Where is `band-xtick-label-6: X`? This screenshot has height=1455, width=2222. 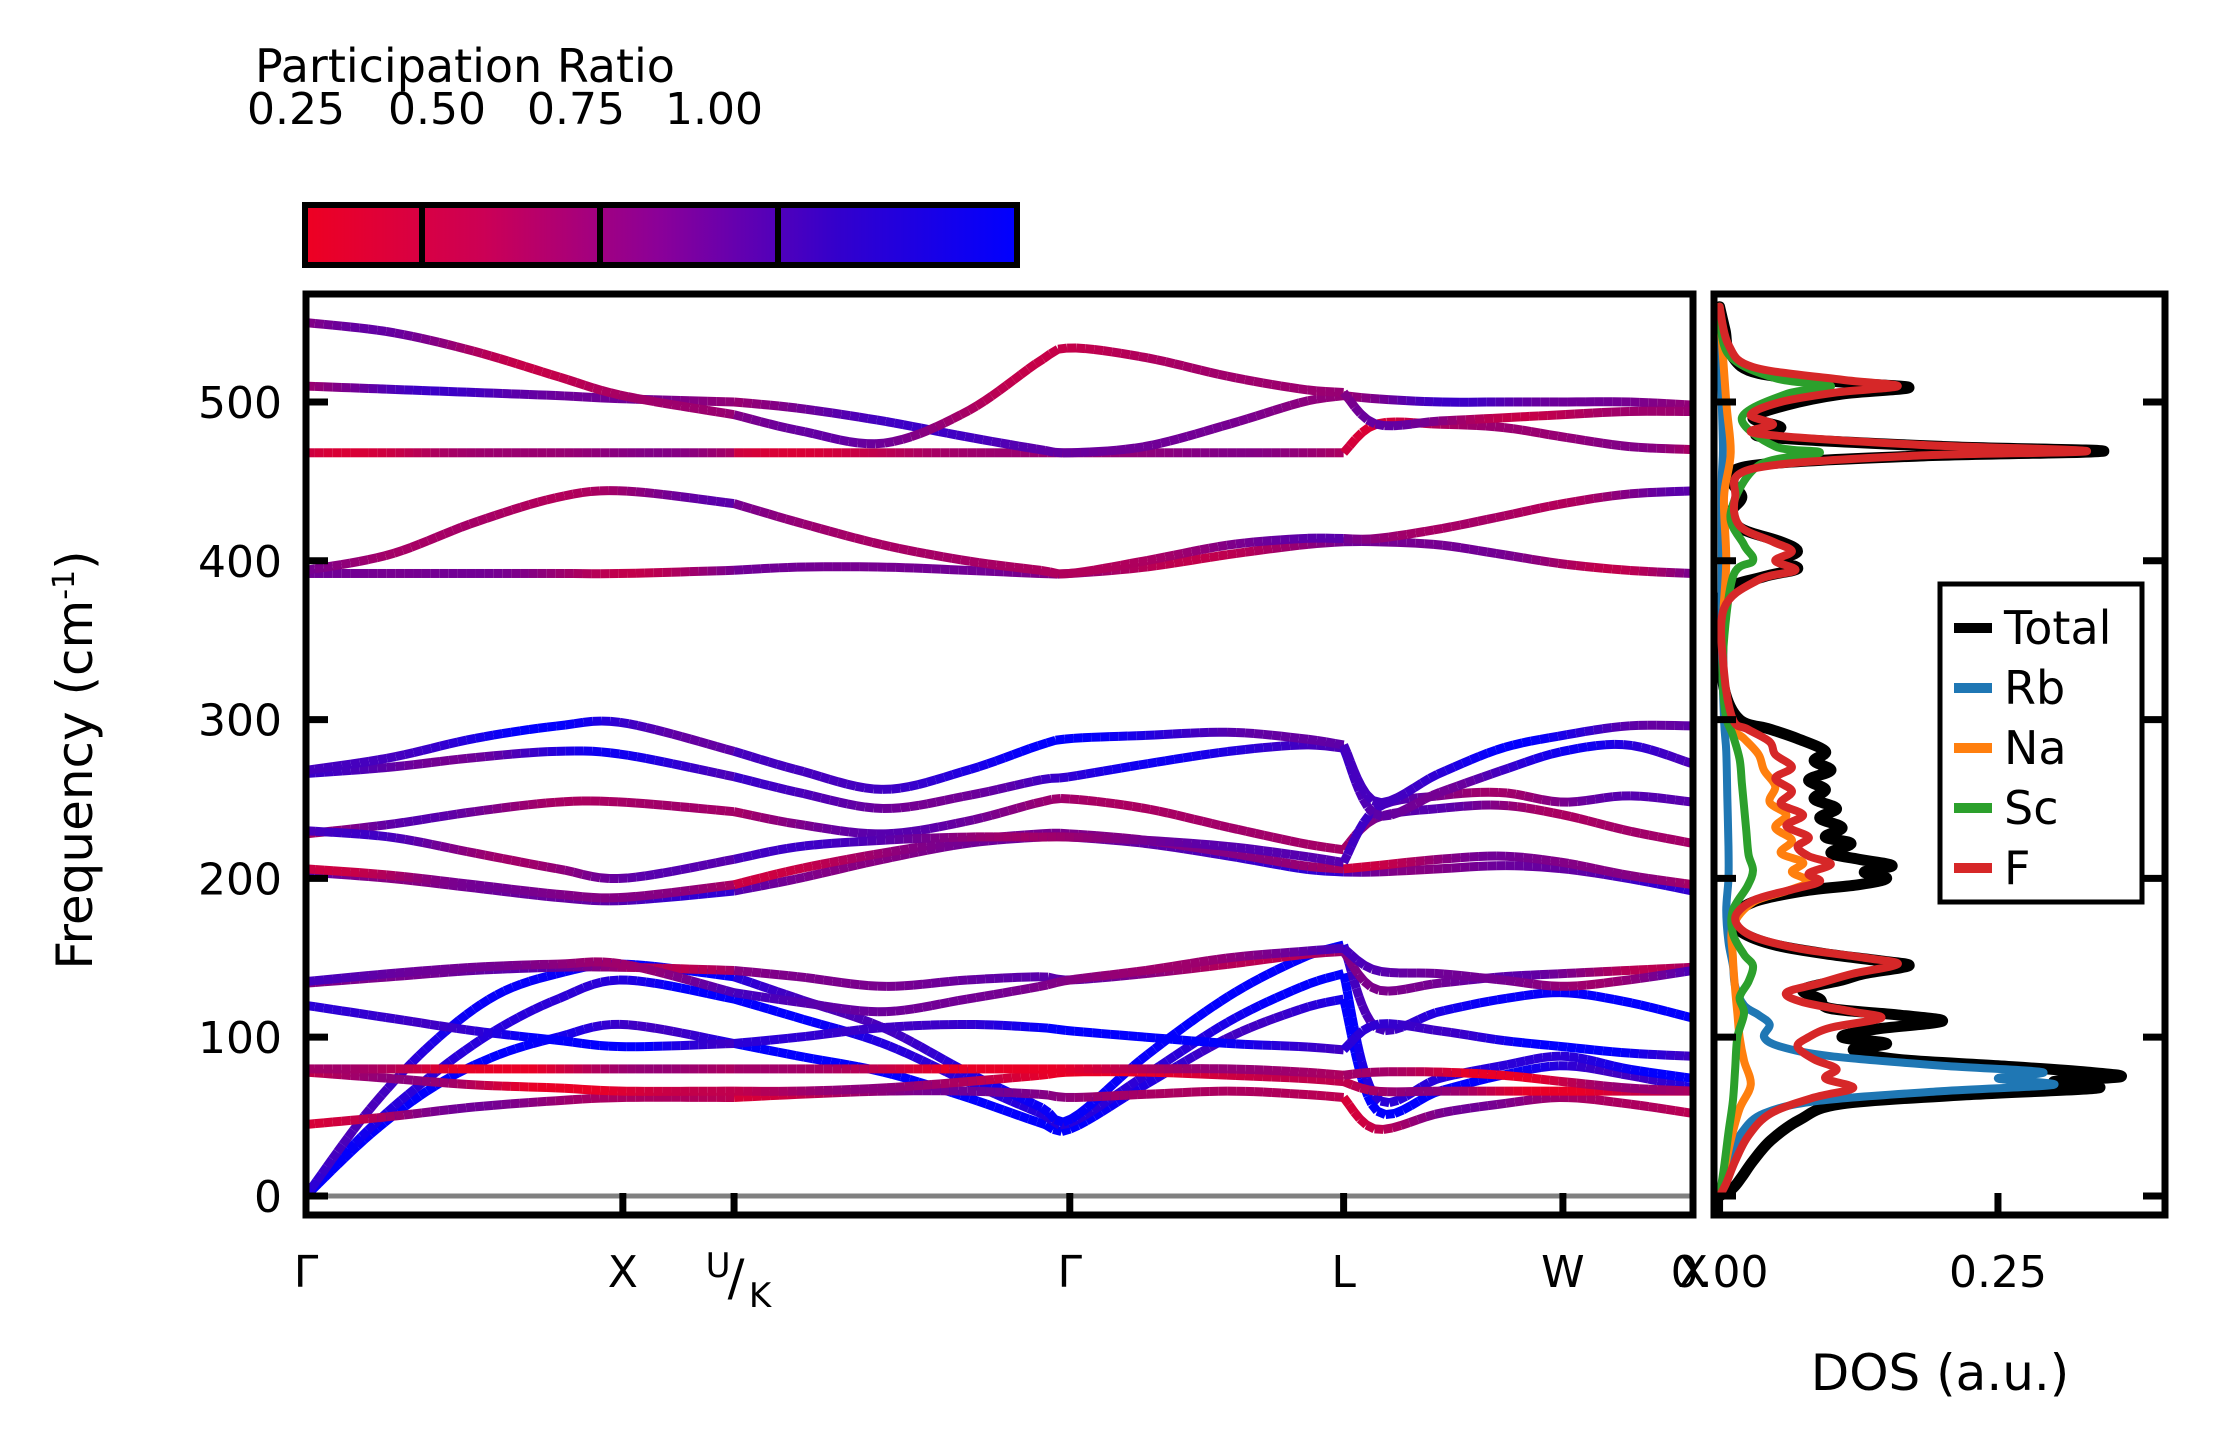
band-xtick-label-6: X is located at coordinates (1693, 1272).